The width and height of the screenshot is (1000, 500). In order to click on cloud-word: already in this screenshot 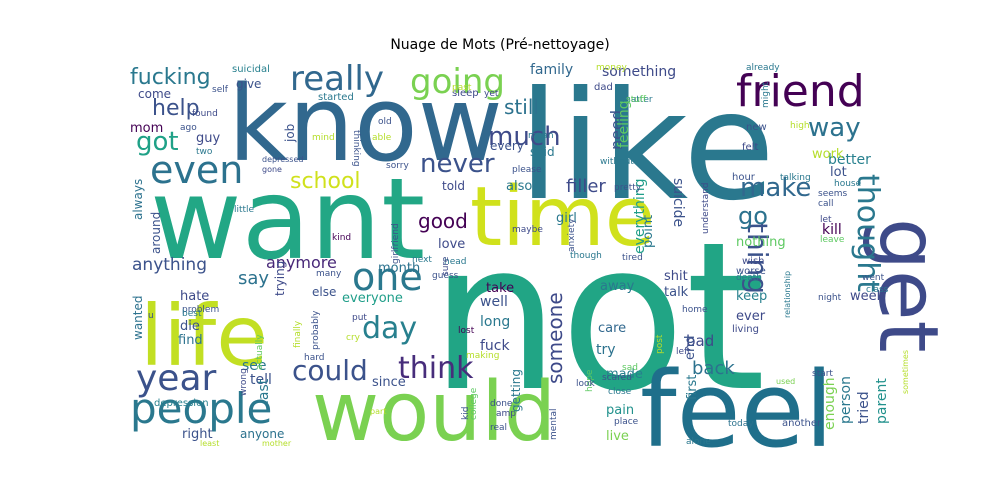, I will do `click(763, 68)`.